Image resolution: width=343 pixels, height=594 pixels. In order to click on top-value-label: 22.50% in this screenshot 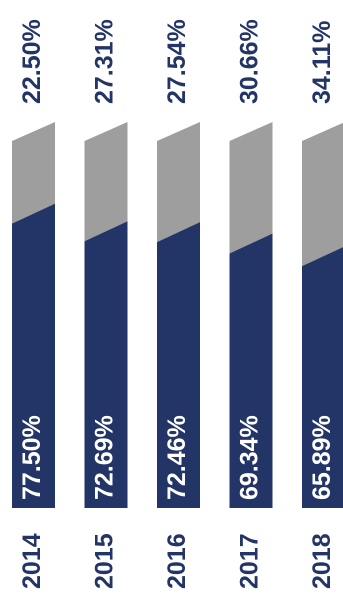, I will do `click(32, 61)`.